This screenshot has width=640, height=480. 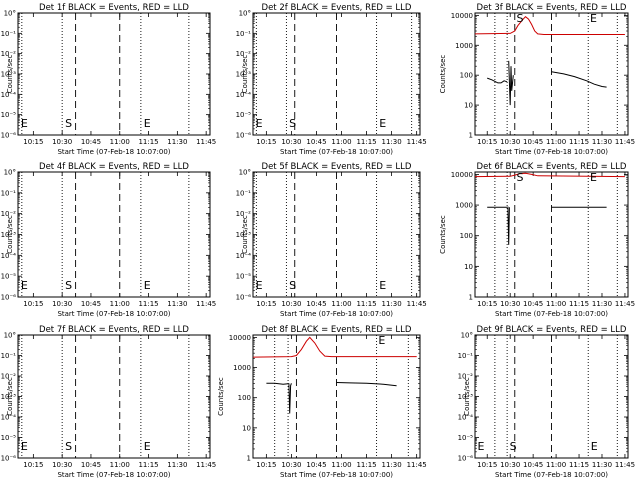 I want to click on panel-title: Det 6f BLACK = Events, RED = LLD, so click(x=552, y=167).